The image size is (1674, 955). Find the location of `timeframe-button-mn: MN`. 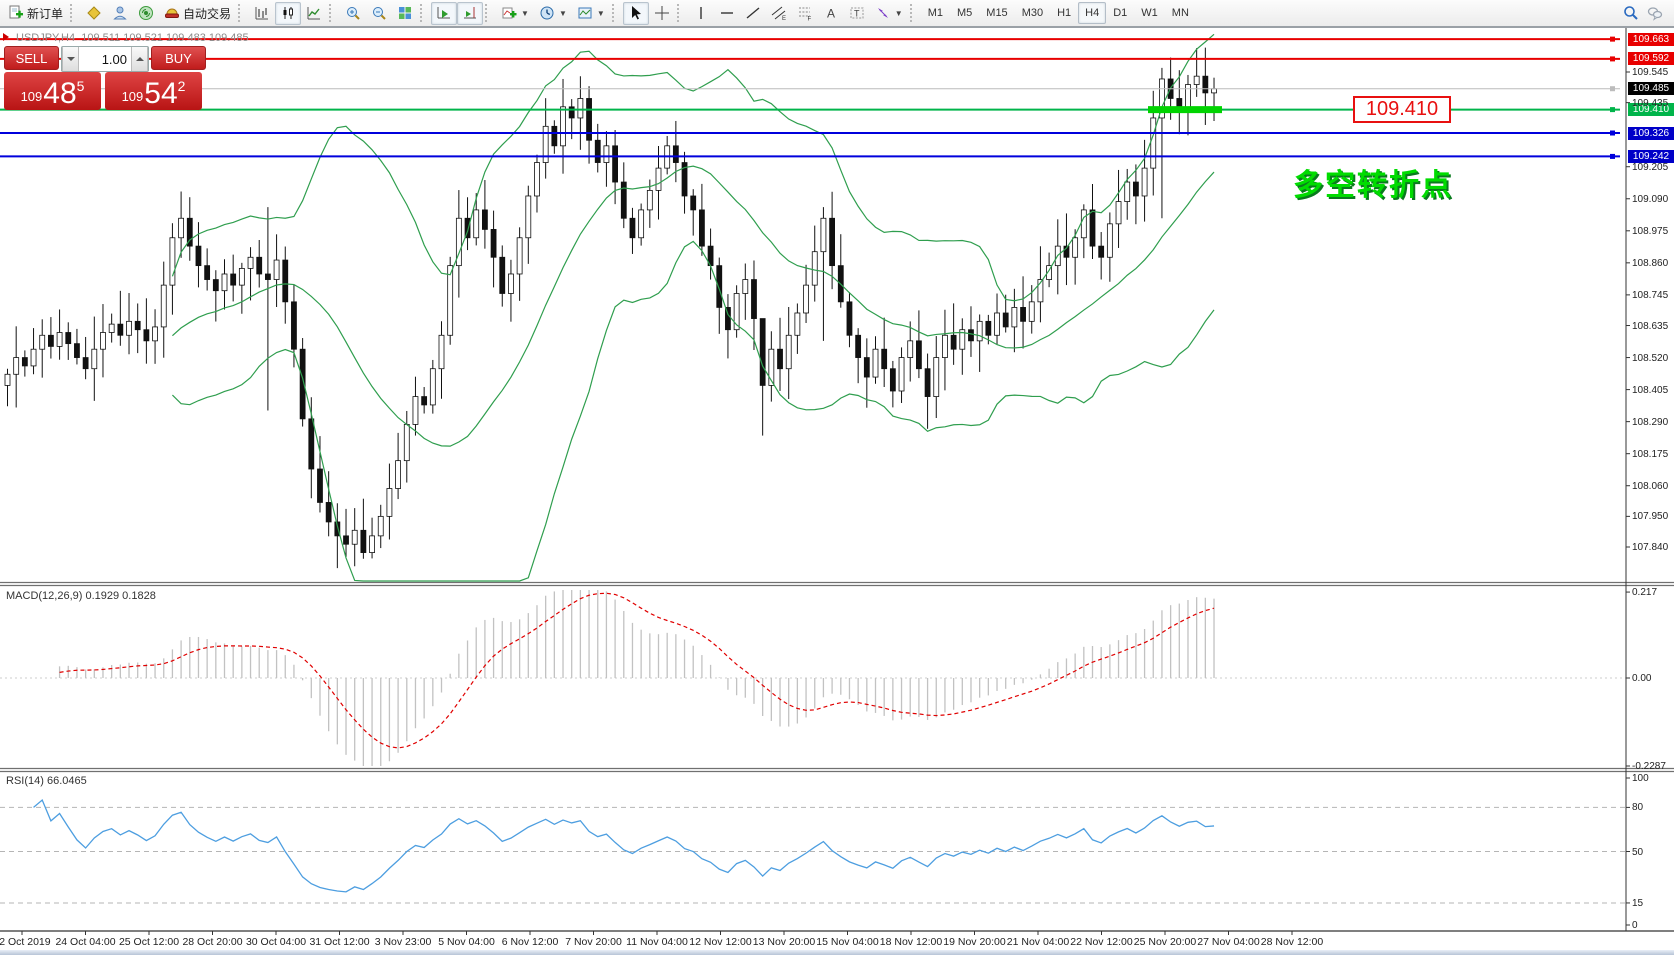

timeframe-button-mn: MN is located at coordinates (1180, 13).